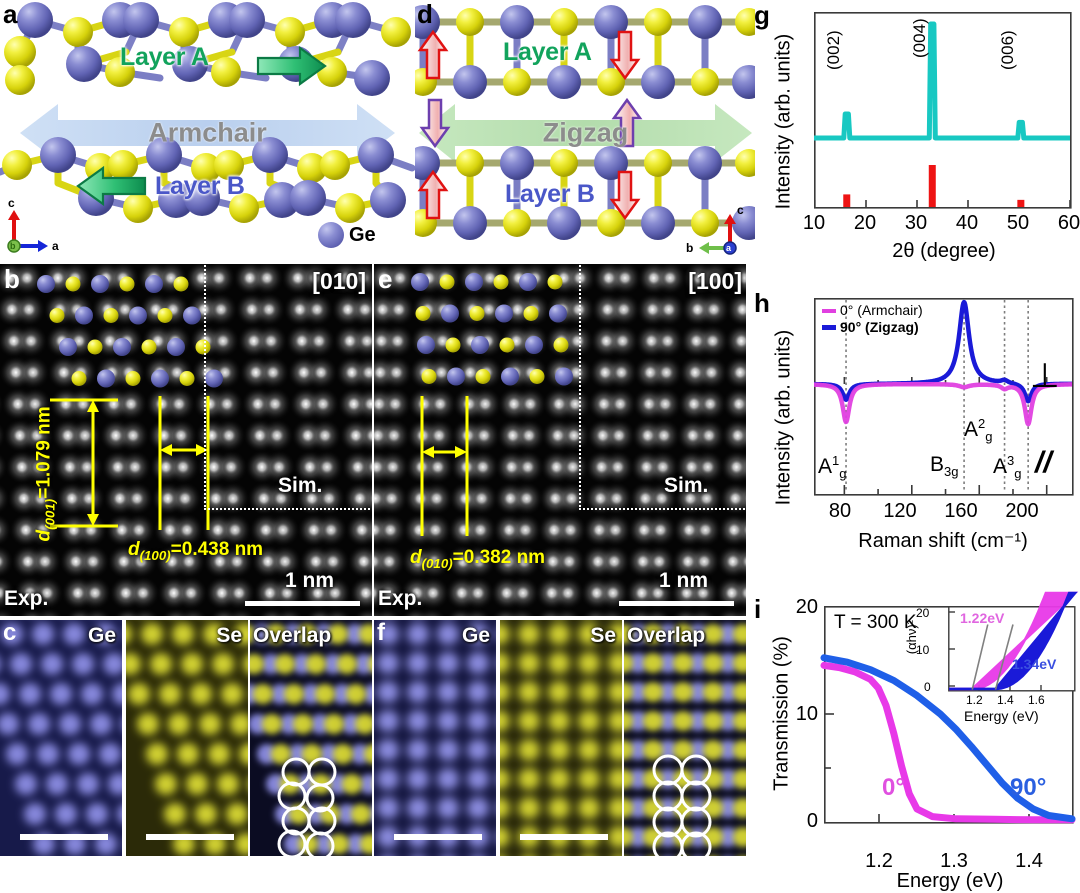 Image resolution: width=1080 pixels, height=893 pixels. Describe the element at coordinates (911, 637) in the screenshot. I see `panel-i-inset-ylabel: (αhν)²` at that location.